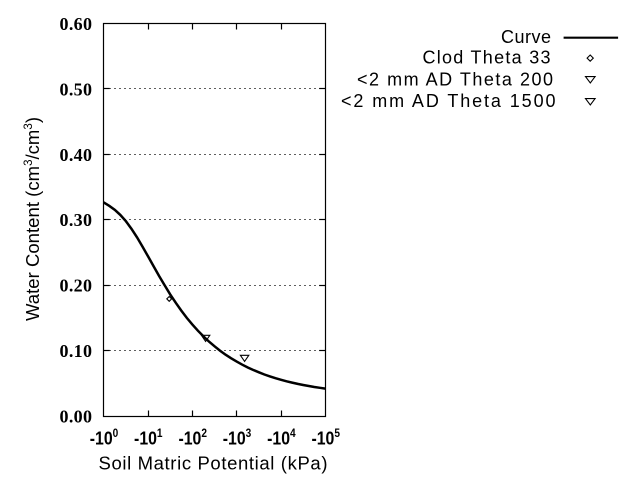 The width and height of the screenshot is (640, 480). Describe the element at coordinates (76, 155) in the screenshot. I see `svg-text: 0.40` at that location.